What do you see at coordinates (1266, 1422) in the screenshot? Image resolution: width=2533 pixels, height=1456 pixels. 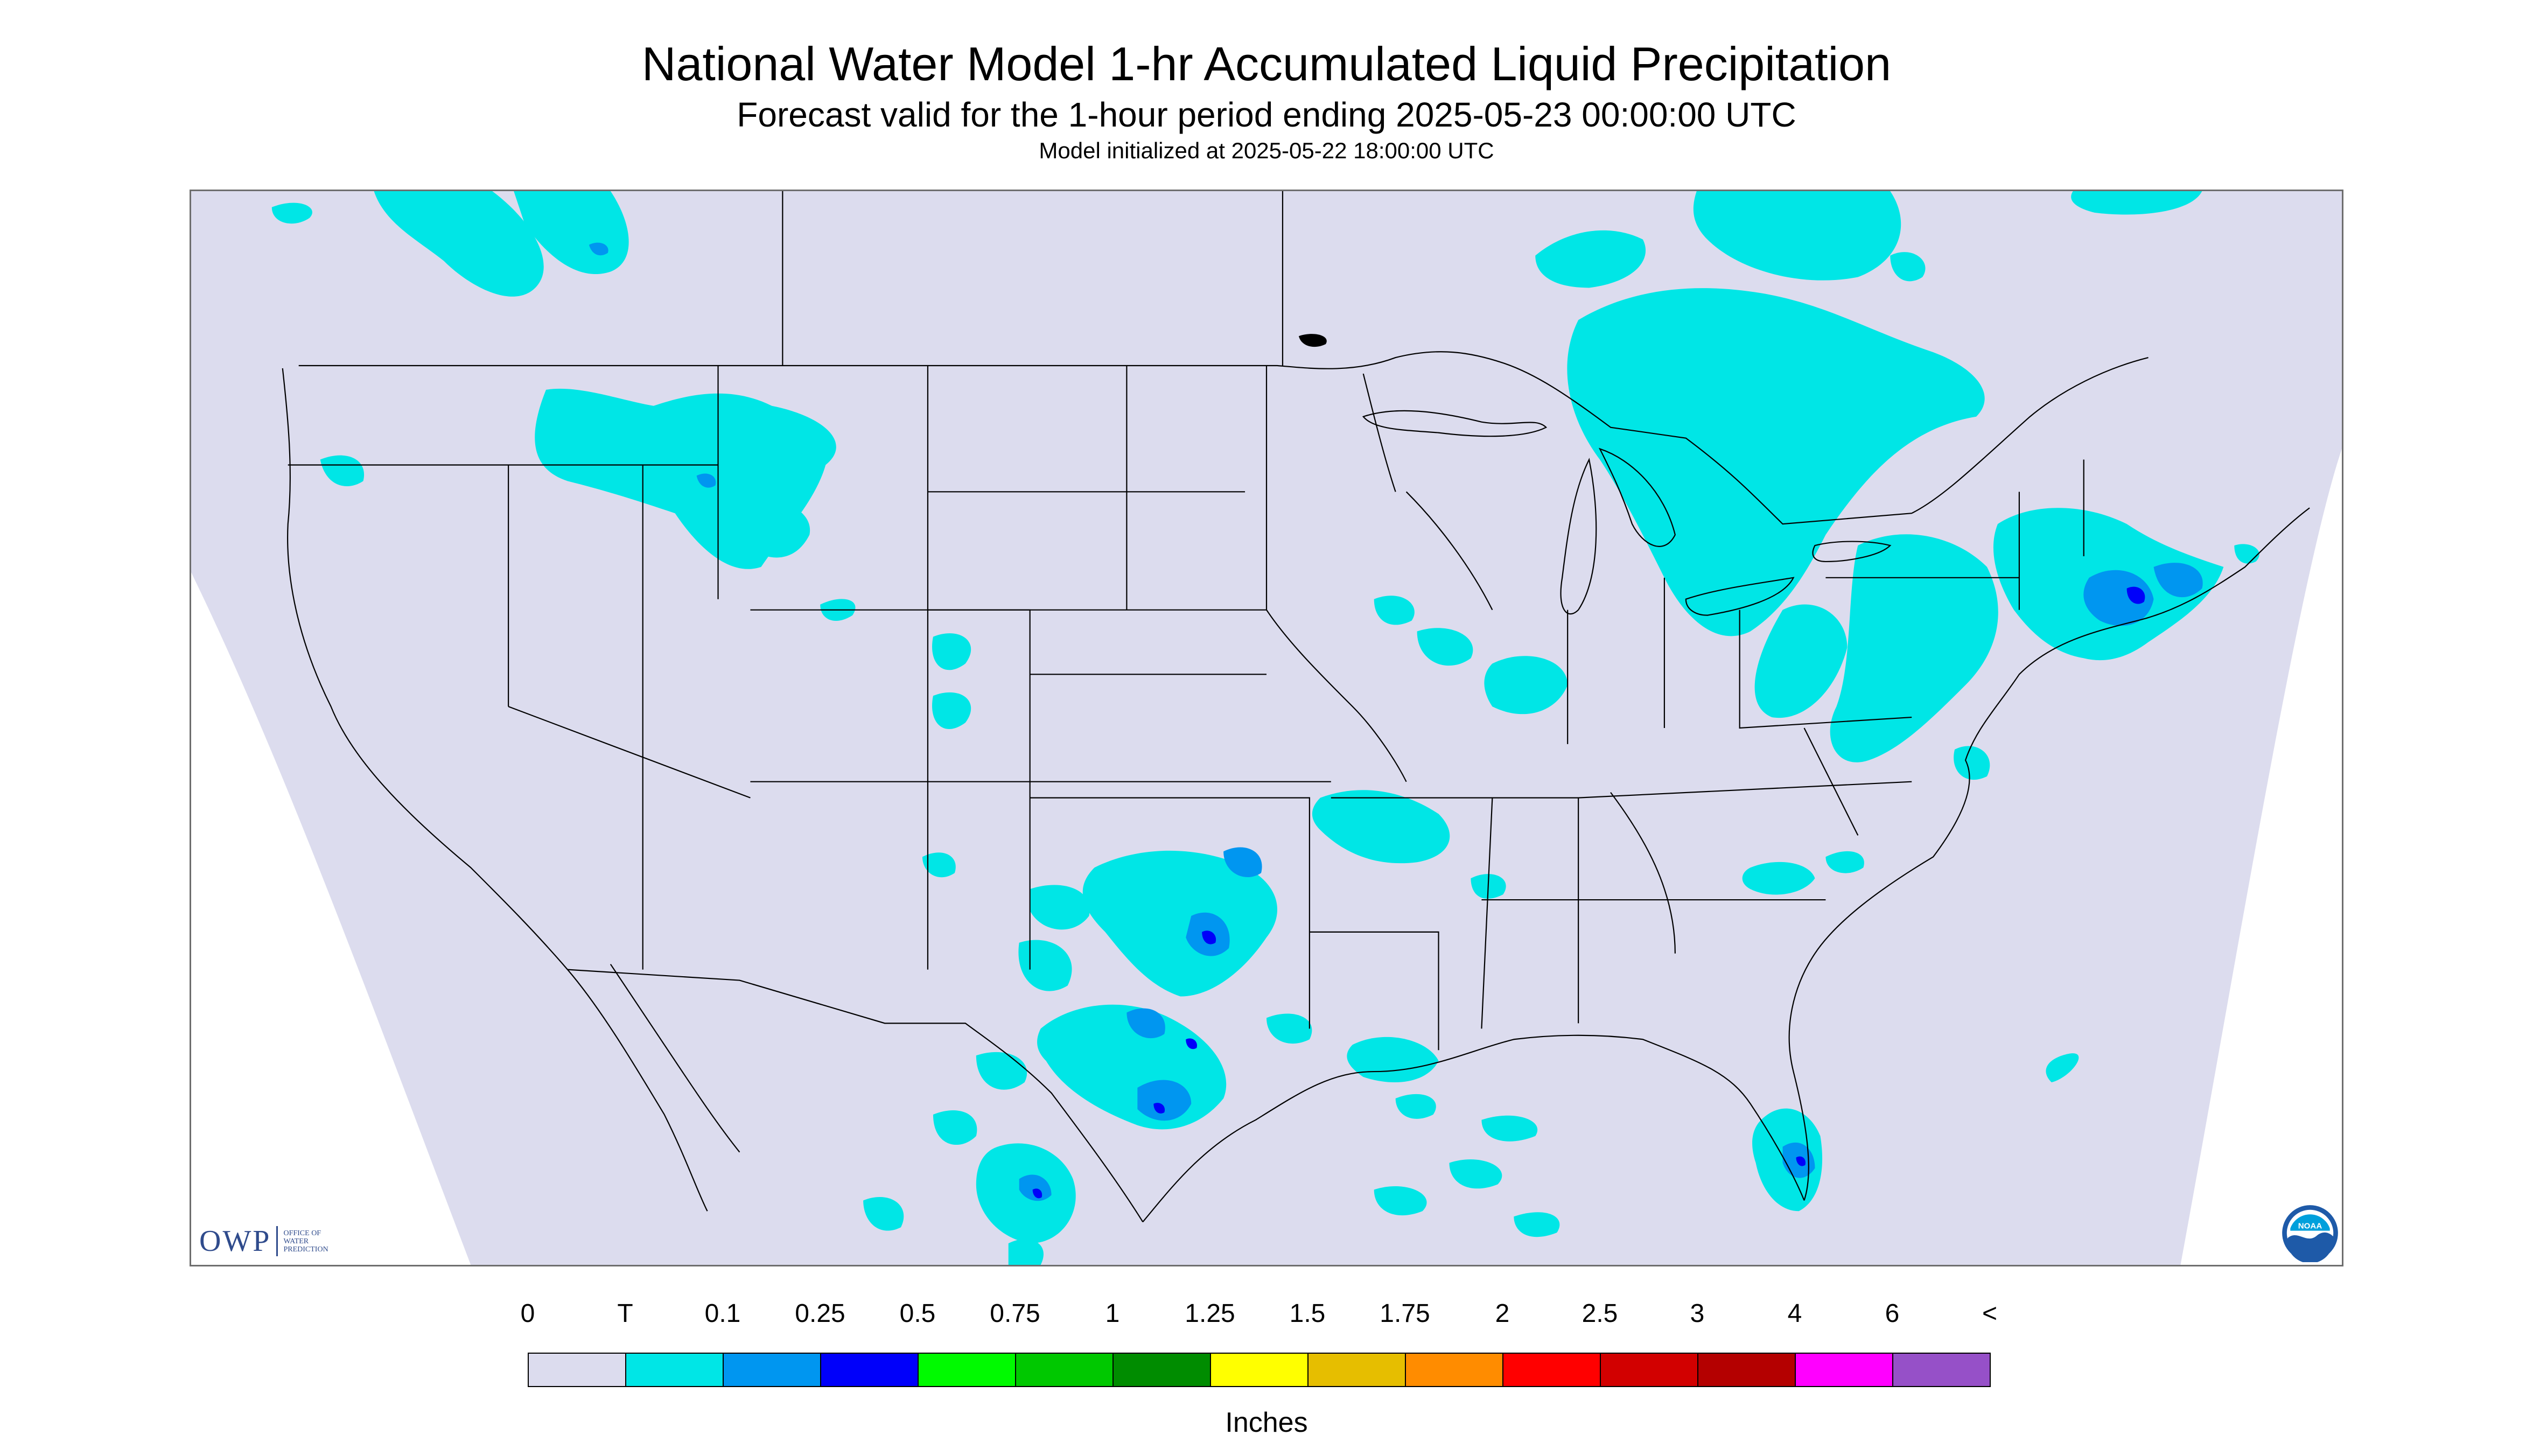 I see `legend-units: Inches` at bounding box center [1266, 1422].